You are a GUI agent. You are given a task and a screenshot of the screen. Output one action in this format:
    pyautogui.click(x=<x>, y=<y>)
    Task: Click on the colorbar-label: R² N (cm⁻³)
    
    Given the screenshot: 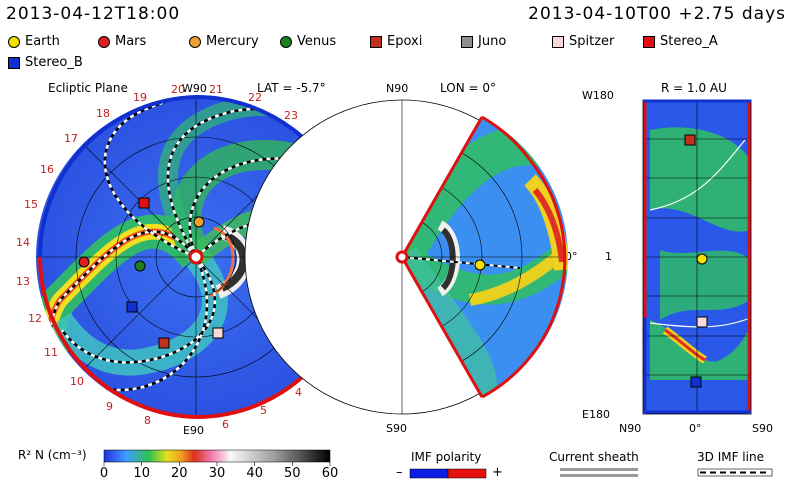 What is the action you would take?
    pyautogui.click(x=52, y=455)
    